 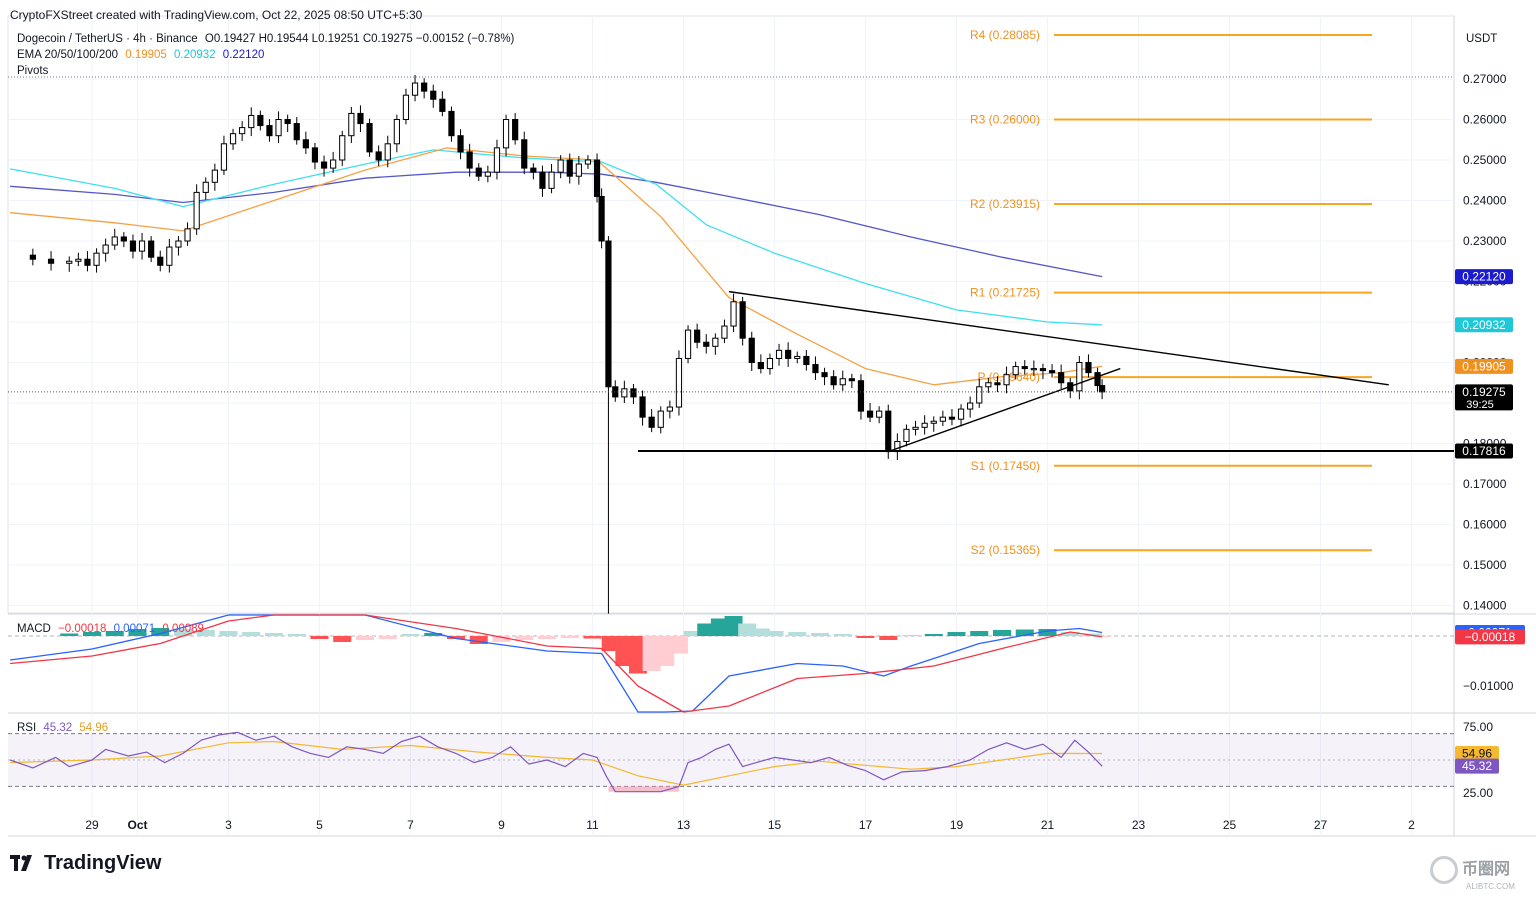 I want to click on watermark: 币圈网 ALIBTC.COM, so click(x=1472, y=873).